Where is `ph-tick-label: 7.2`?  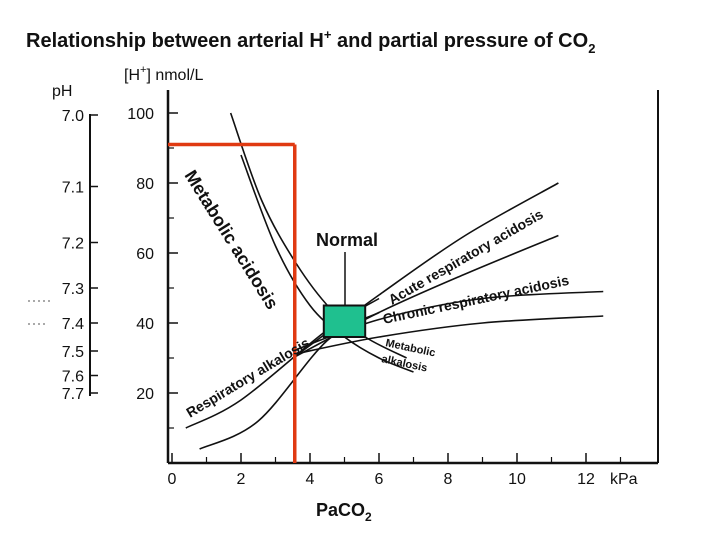 ph-tick-label: 7.2 is located at coordinates (73, 244).